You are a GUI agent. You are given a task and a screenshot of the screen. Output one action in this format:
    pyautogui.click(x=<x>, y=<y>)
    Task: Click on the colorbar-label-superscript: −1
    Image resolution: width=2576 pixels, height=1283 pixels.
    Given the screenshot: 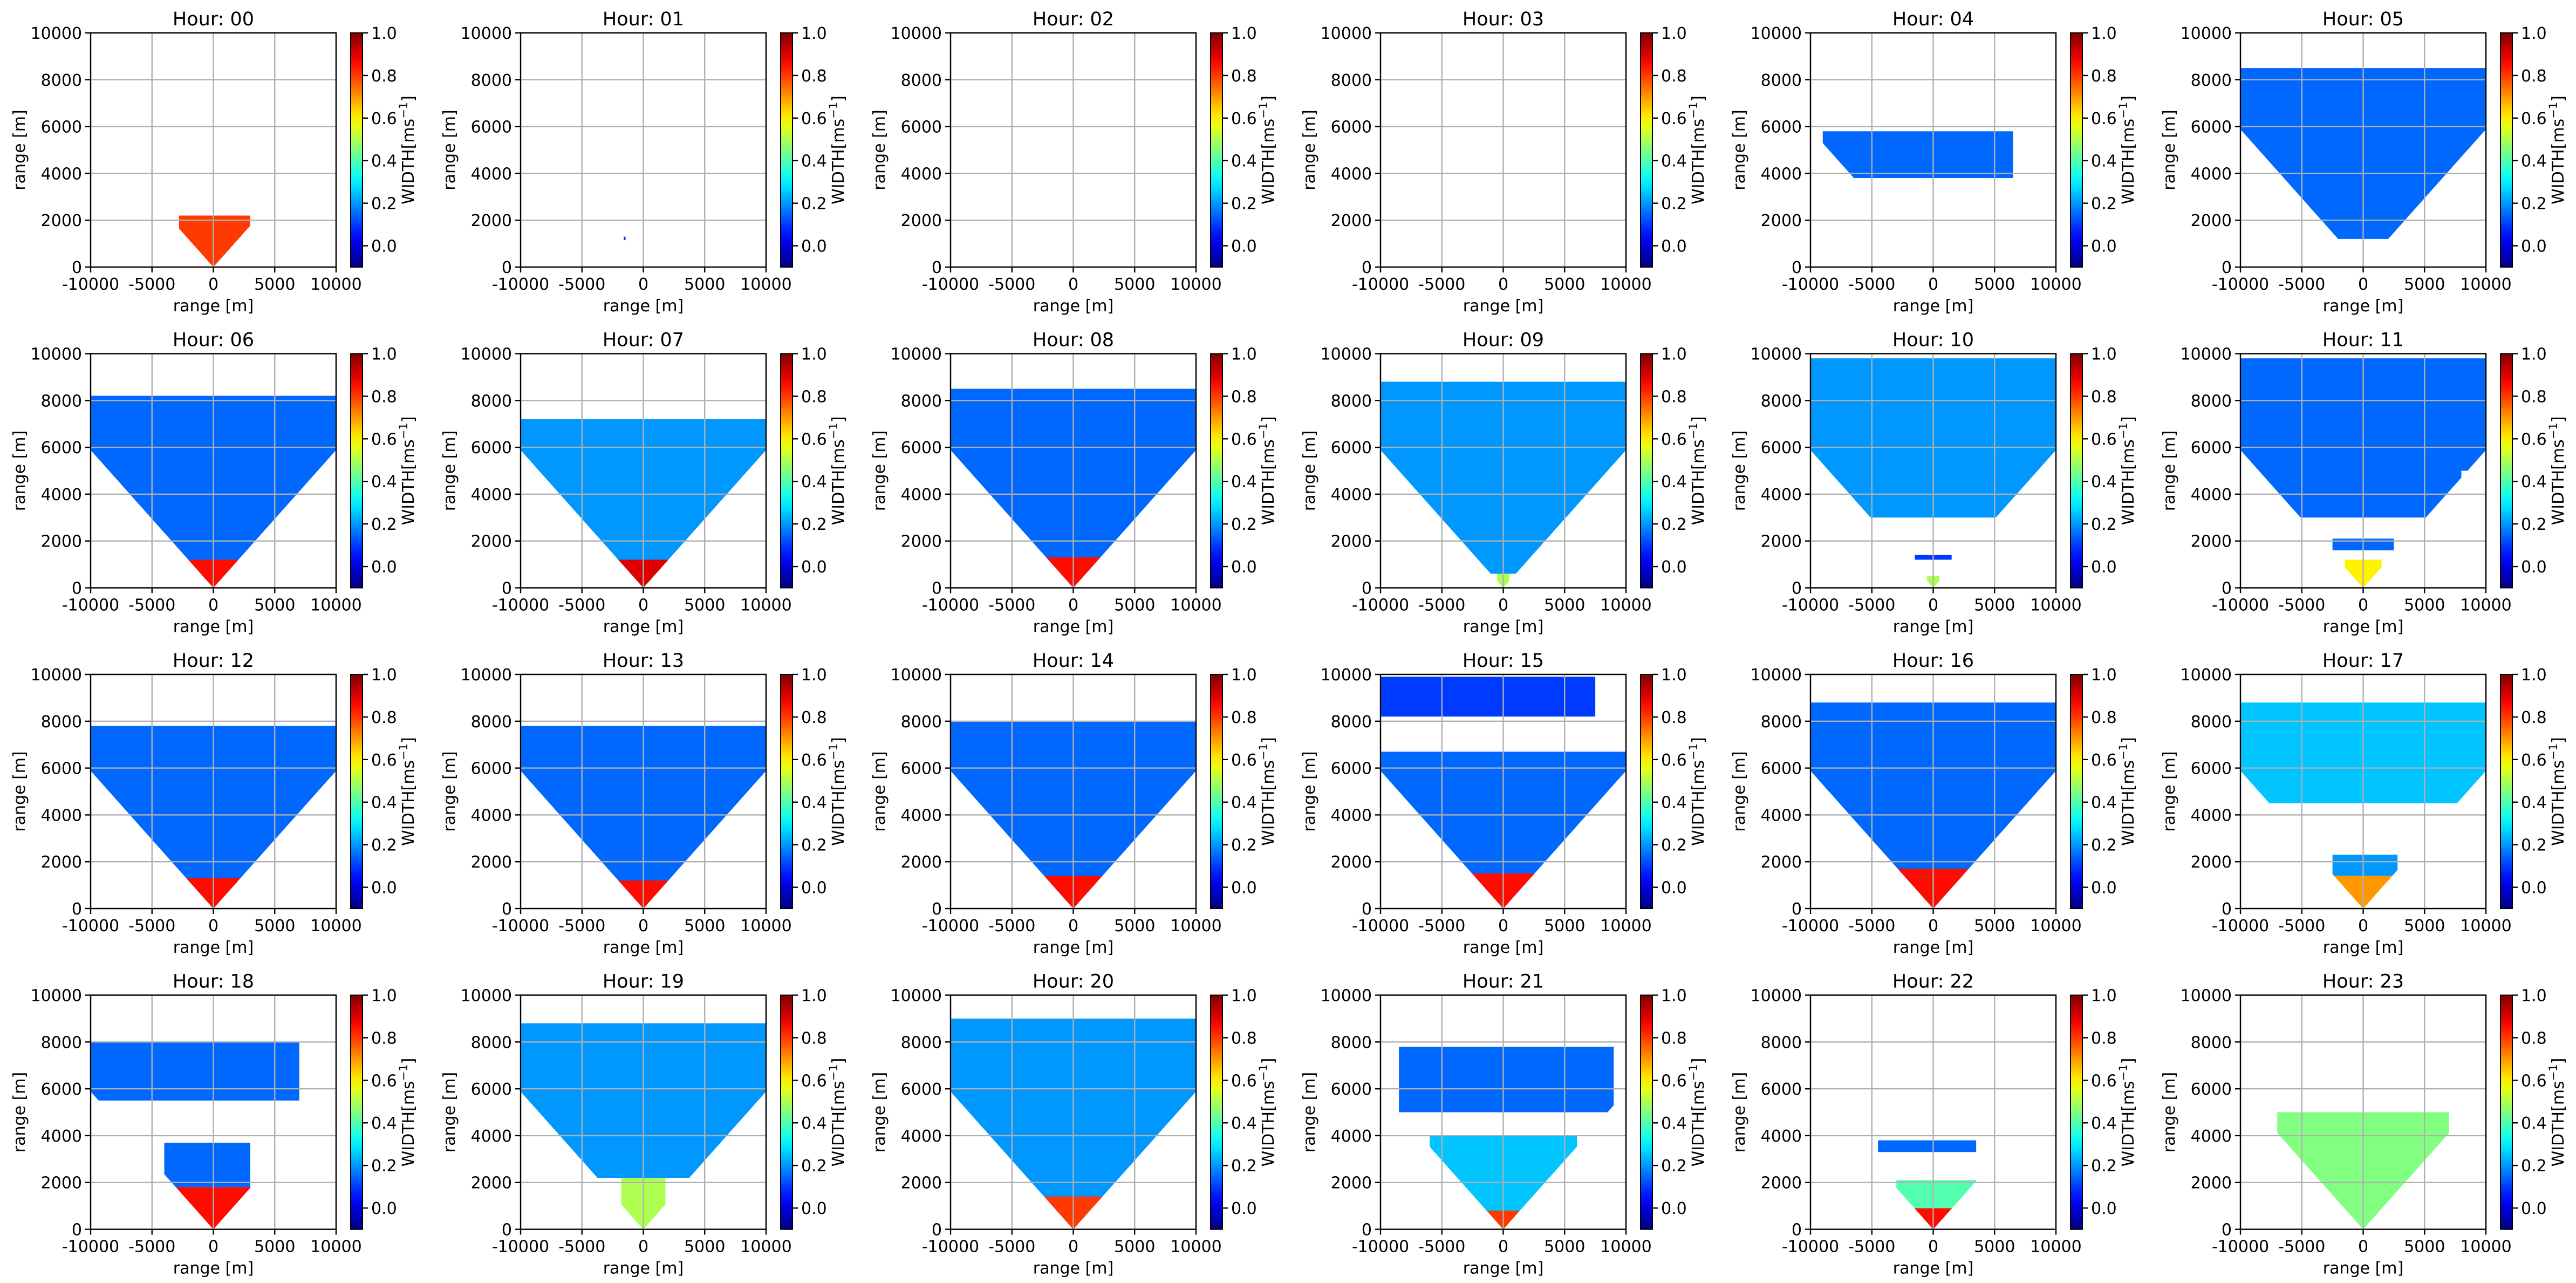 What is the action you would take?
    pyautogui.click(x=403, y=751)
    